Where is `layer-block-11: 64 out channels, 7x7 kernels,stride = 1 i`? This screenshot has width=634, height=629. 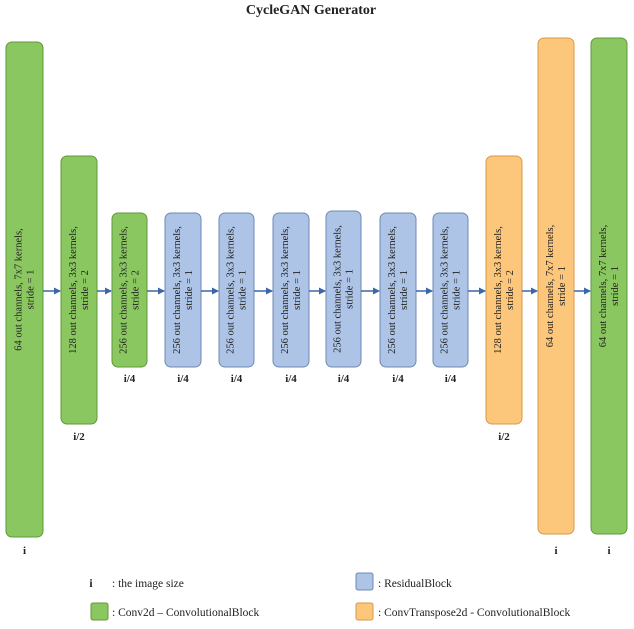 layer-block-11: 64 out channels, 7x7 kernels,stride = 1 i is located at coordinates (556, 297).